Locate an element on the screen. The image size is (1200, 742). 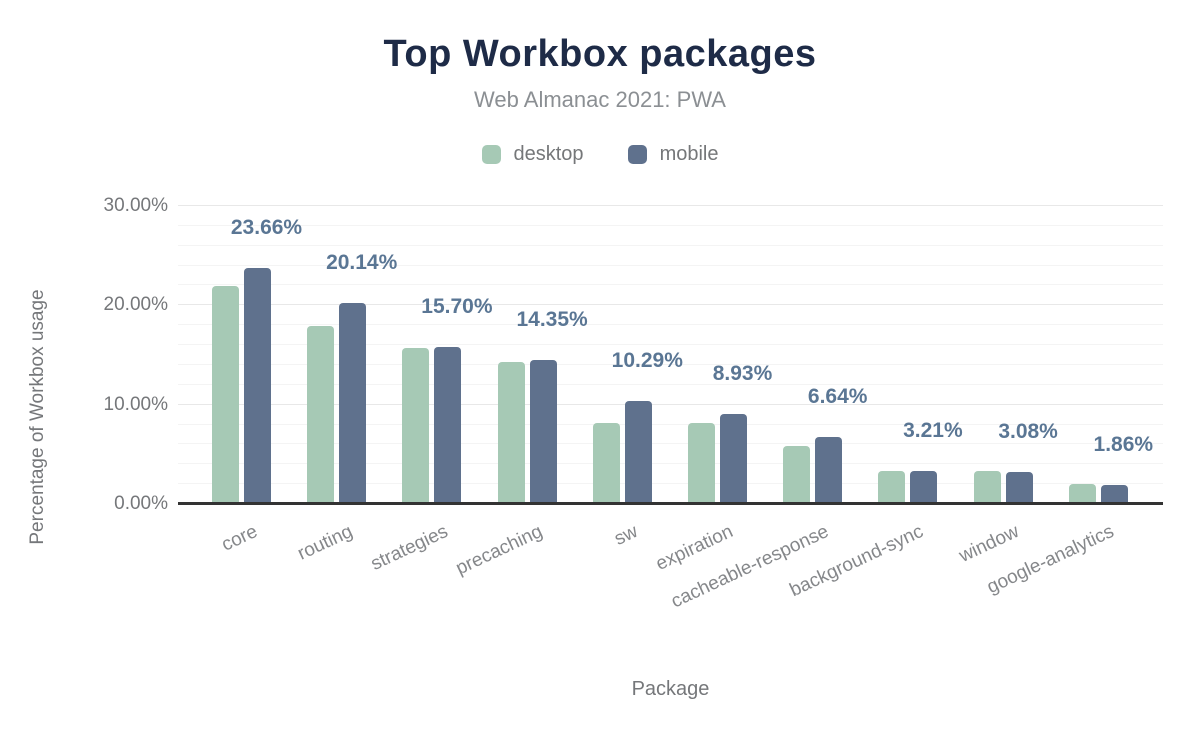
bar-desktop-expiration is located at coordinates (701, 462).